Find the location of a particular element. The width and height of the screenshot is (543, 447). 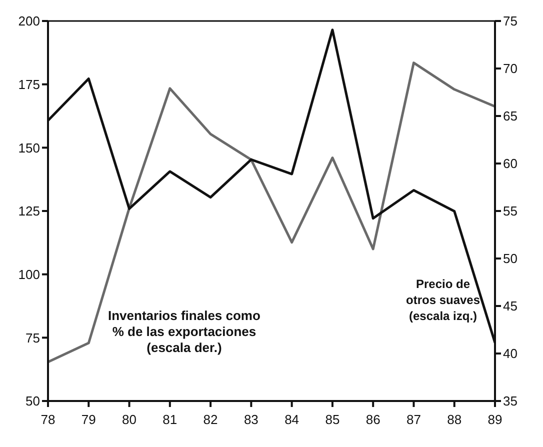

y-tick-label: 50 is located at coordinates (33, 401).